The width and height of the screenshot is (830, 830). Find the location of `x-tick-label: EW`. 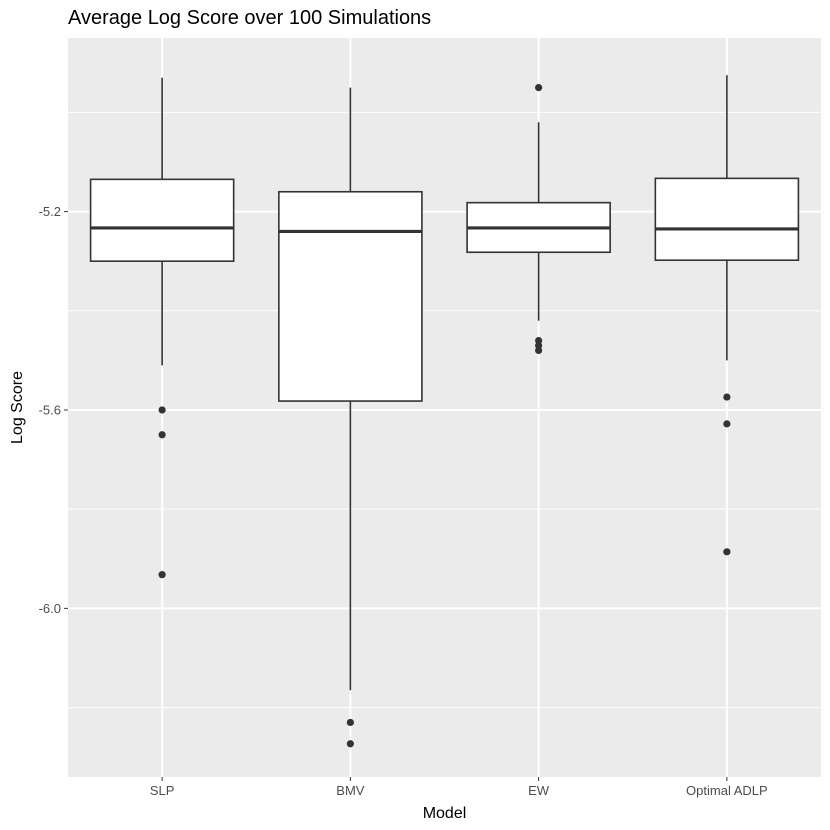

x-tick-label: EW is located at coordinates (539, 790).